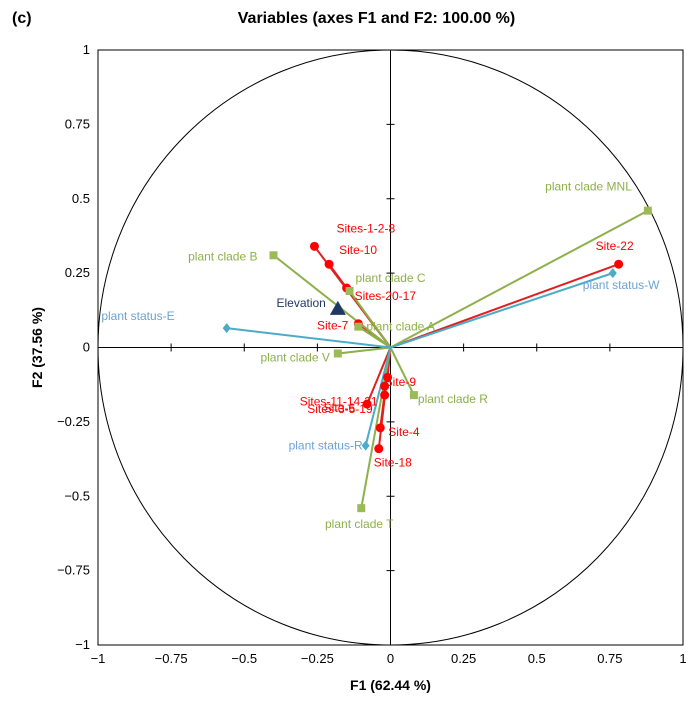 The image size is (693, 704). What do you see at coordinates (37, 347) in the screenshot?
I see `y-axis-title: F2 (37.56 %)` at bounding box center [37, 347].